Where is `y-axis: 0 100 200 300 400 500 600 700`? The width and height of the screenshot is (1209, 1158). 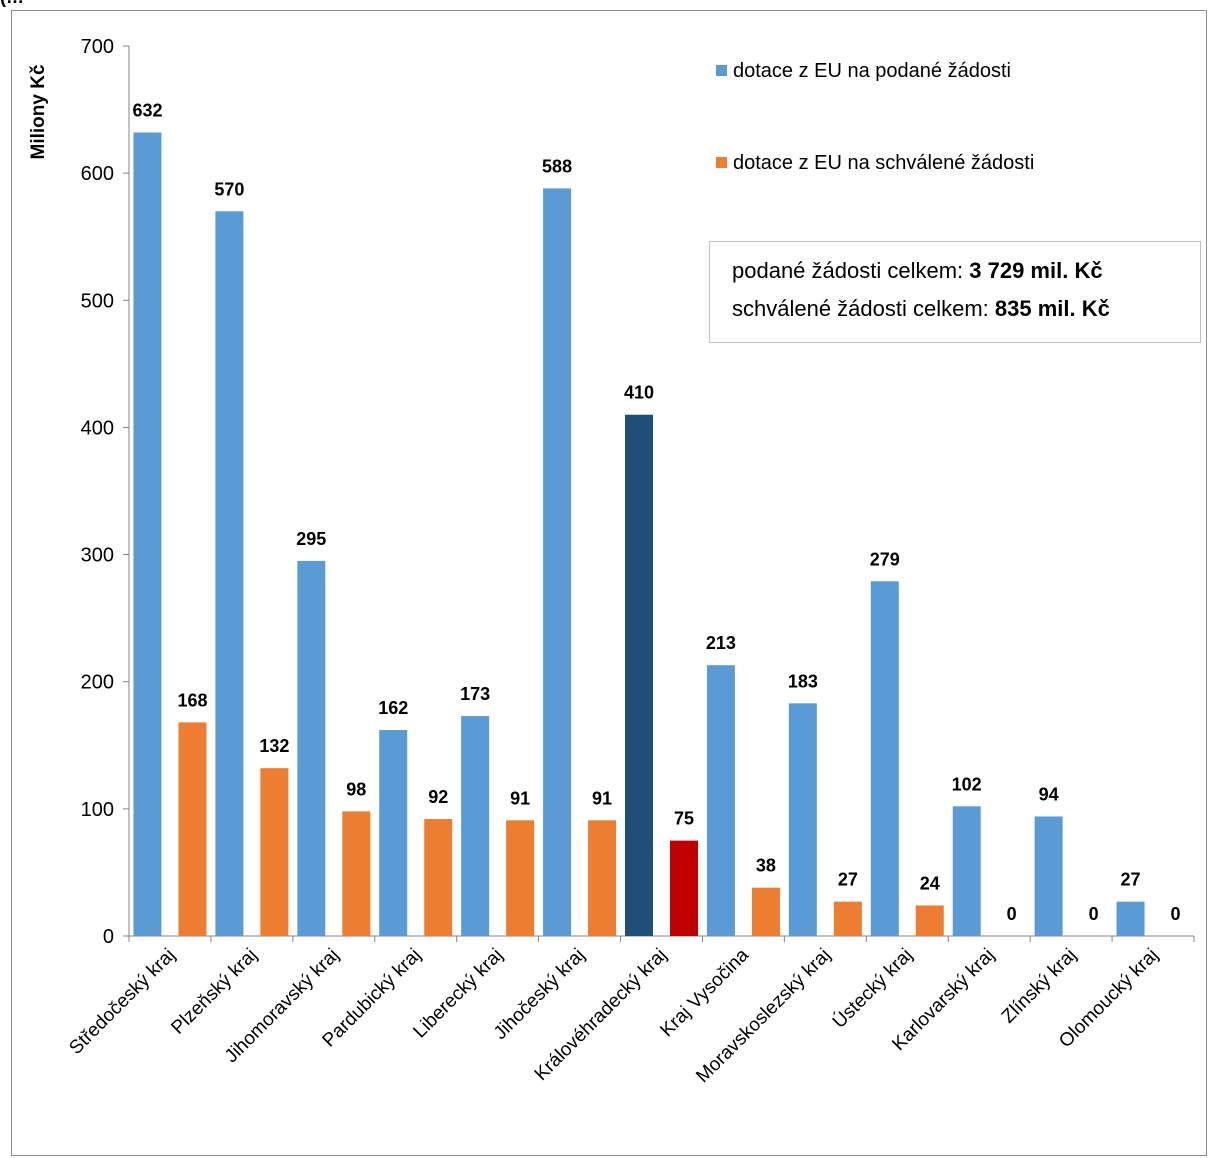
y-axis: 0 100 200 300 400 500 600 700 is located at coordinates (105, 492).